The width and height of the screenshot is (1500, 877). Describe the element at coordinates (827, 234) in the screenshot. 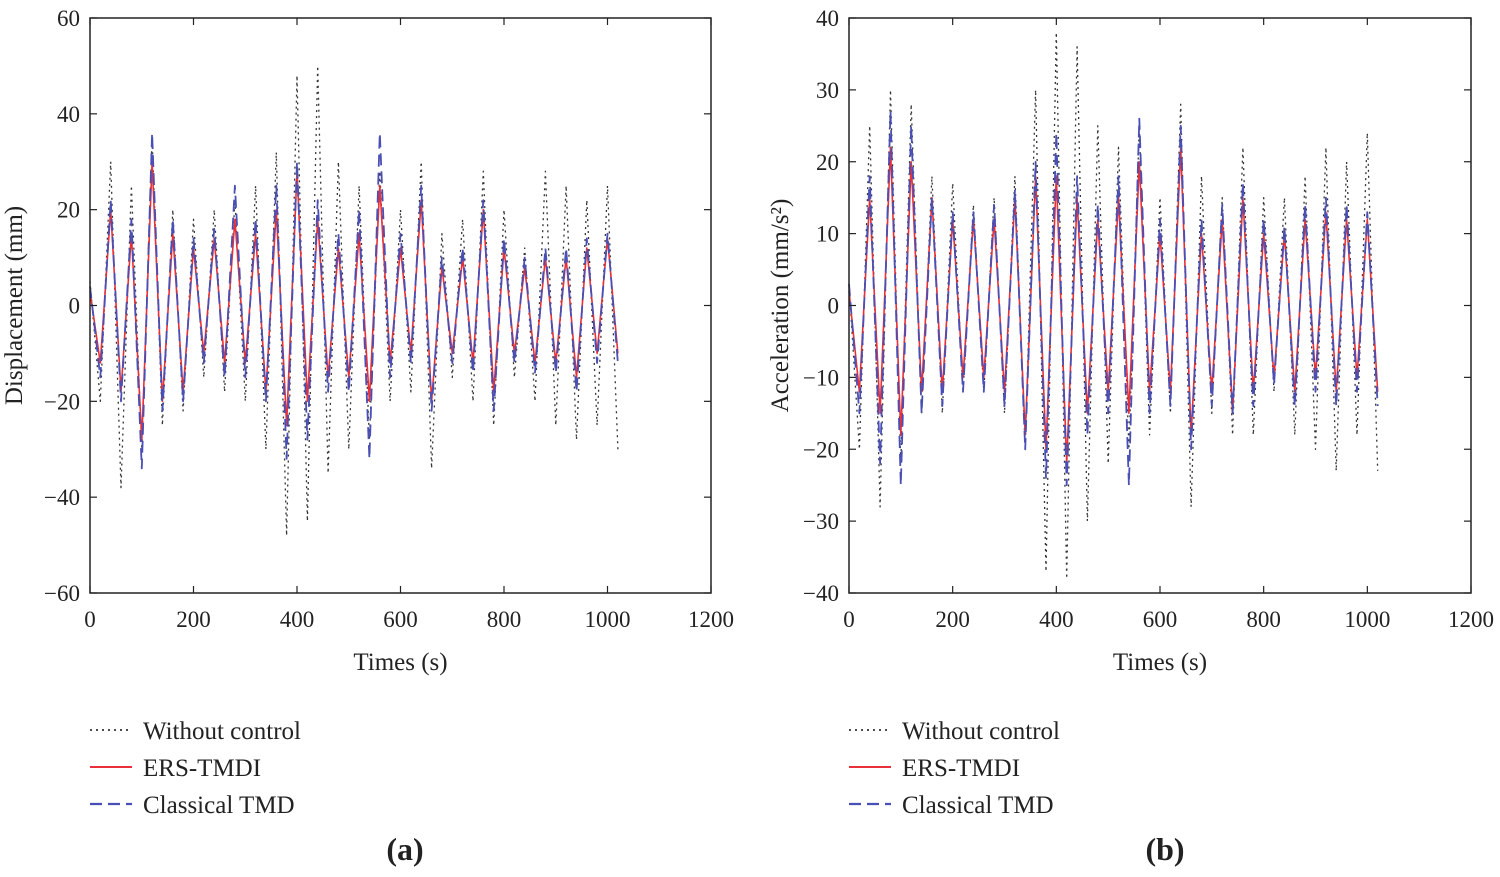

I see `y-tick-label: 10` at that location.